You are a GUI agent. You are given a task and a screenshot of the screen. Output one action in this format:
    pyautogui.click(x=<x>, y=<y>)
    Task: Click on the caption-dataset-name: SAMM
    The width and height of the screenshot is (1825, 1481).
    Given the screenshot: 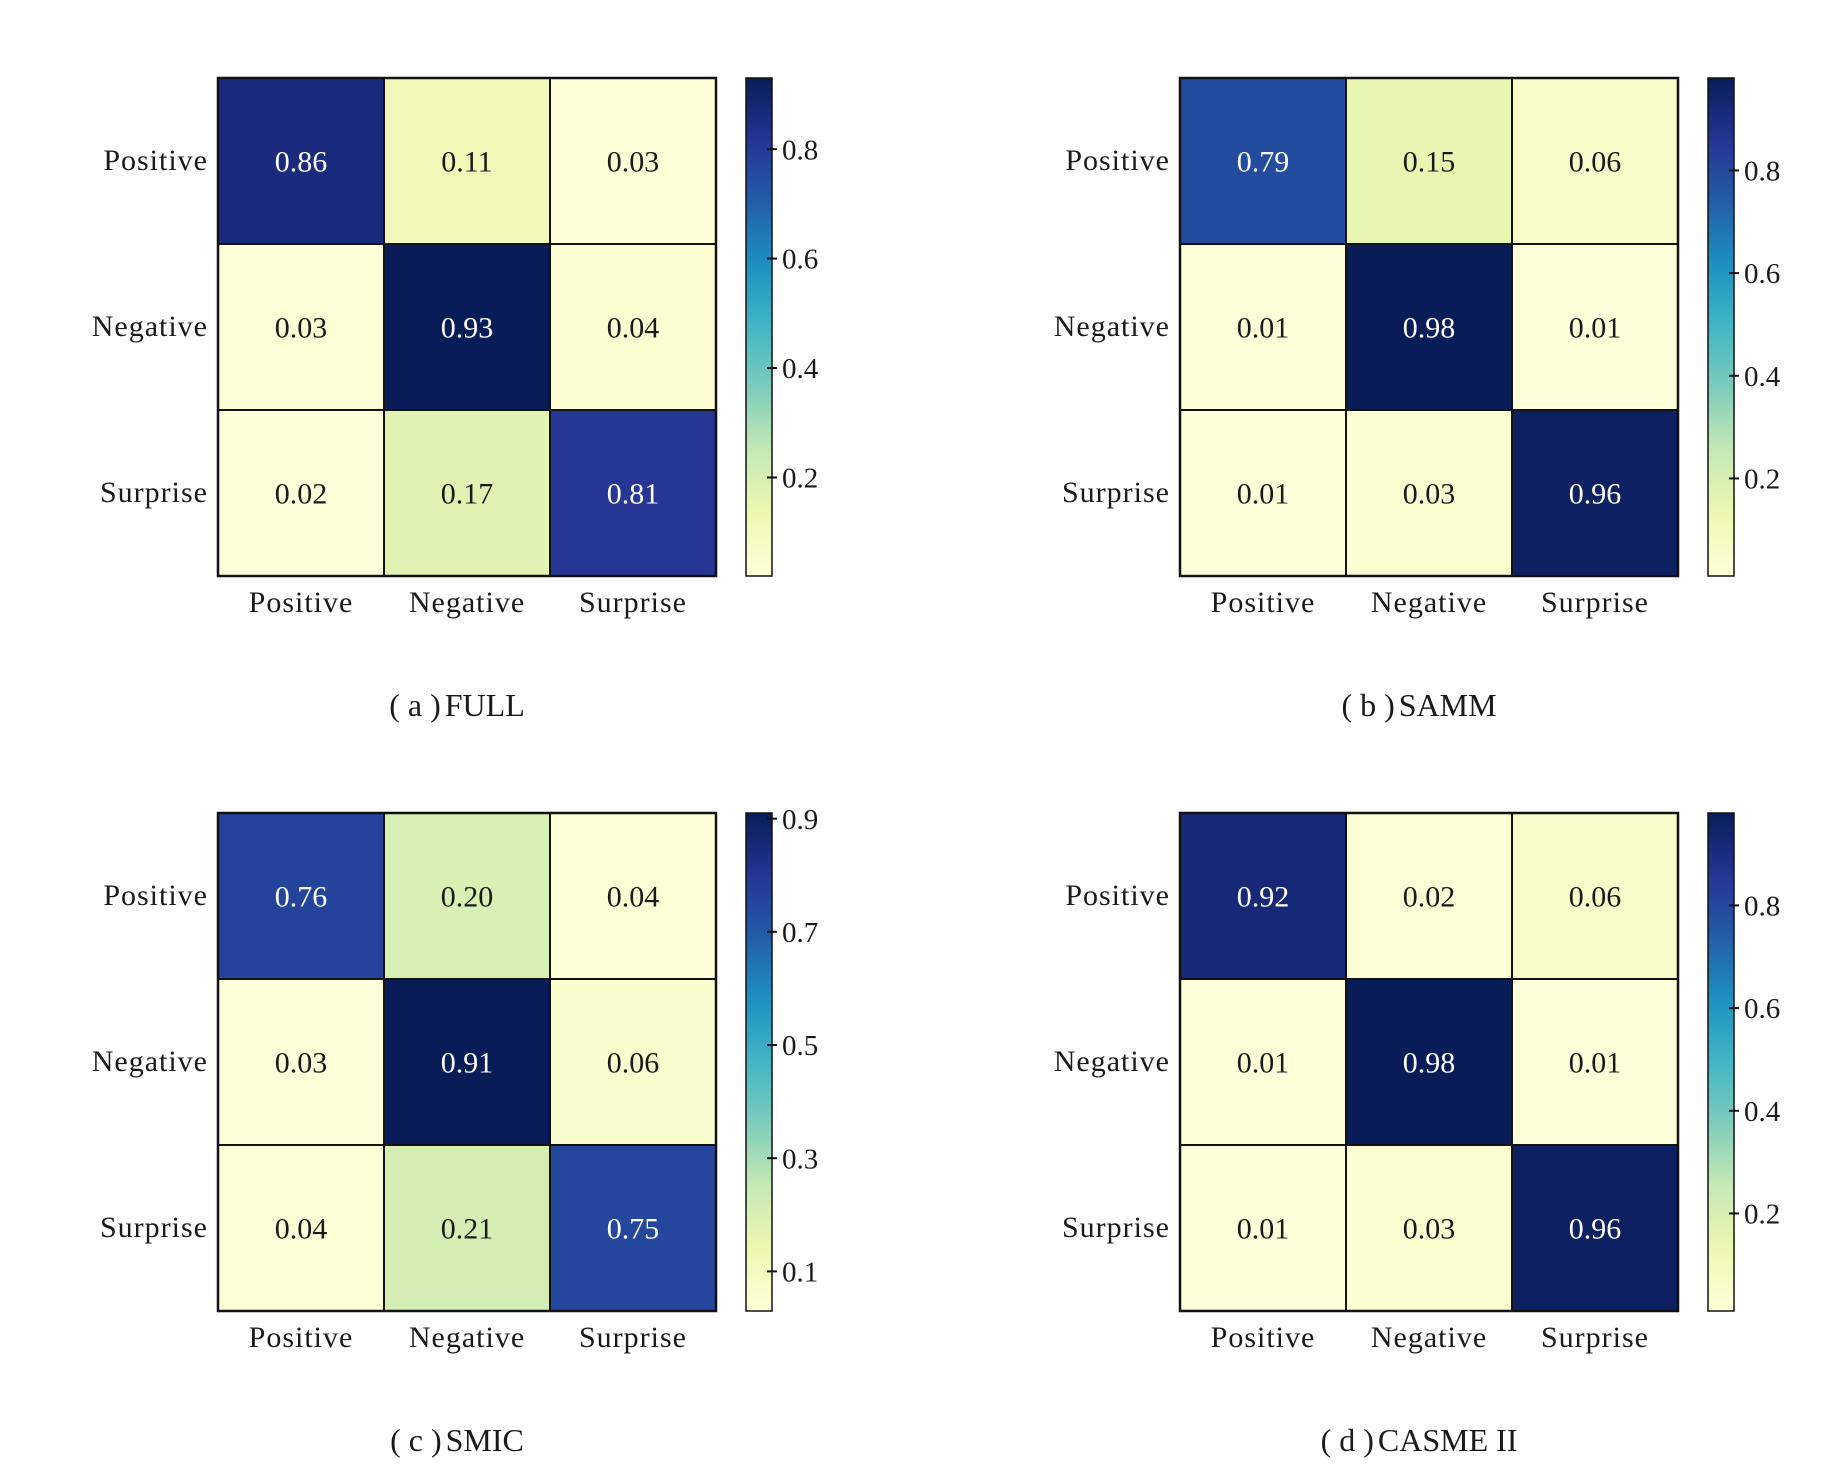 What is the action you would take?
    pyautogui.click(x=1448, y=705)
    